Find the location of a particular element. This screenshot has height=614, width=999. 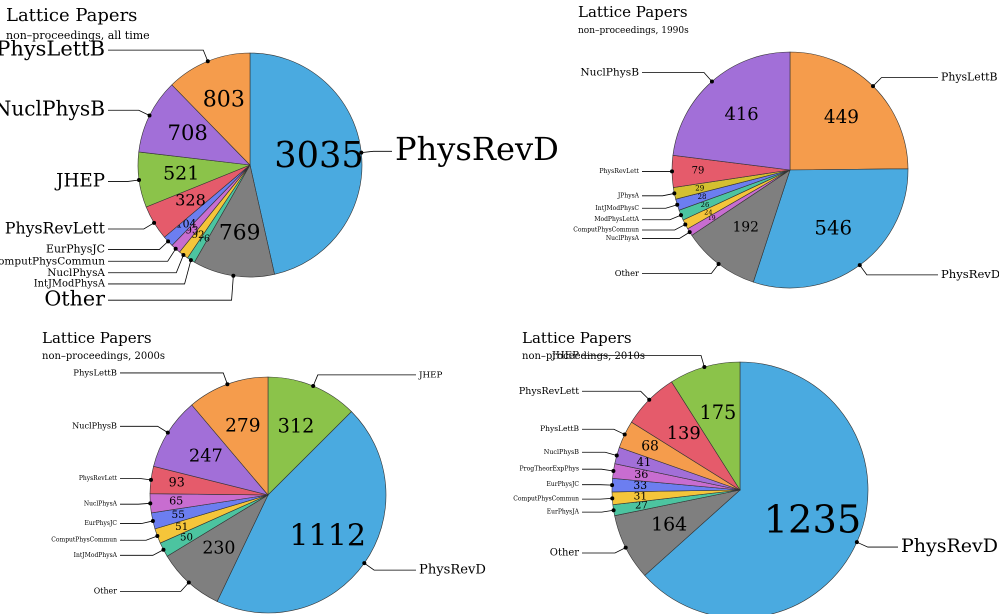

slice-category-label: EurPhysJC is located at coordinates (101, 523).